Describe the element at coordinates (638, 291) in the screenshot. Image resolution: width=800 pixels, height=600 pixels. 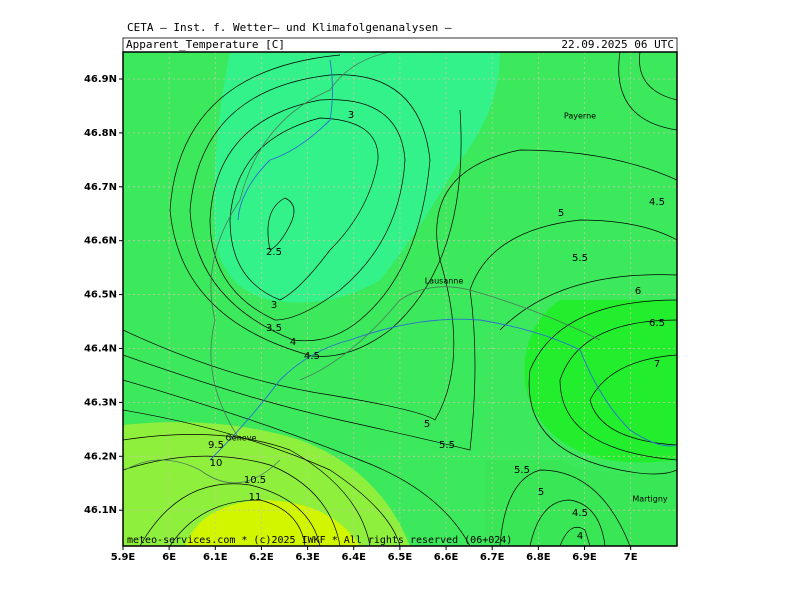
I see `contour-label: 6` at that location.